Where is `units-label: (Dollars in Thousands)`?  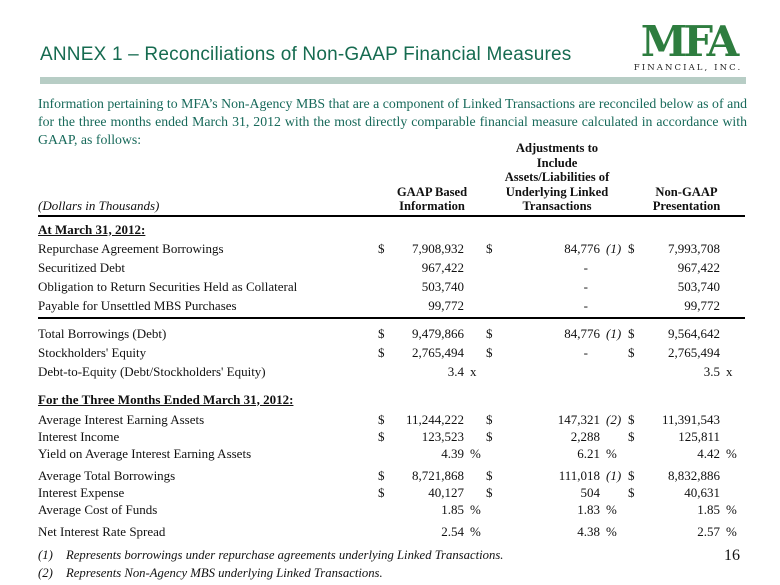 units-label: (Dollars in Thousands) is located at coordinates (99, 205).